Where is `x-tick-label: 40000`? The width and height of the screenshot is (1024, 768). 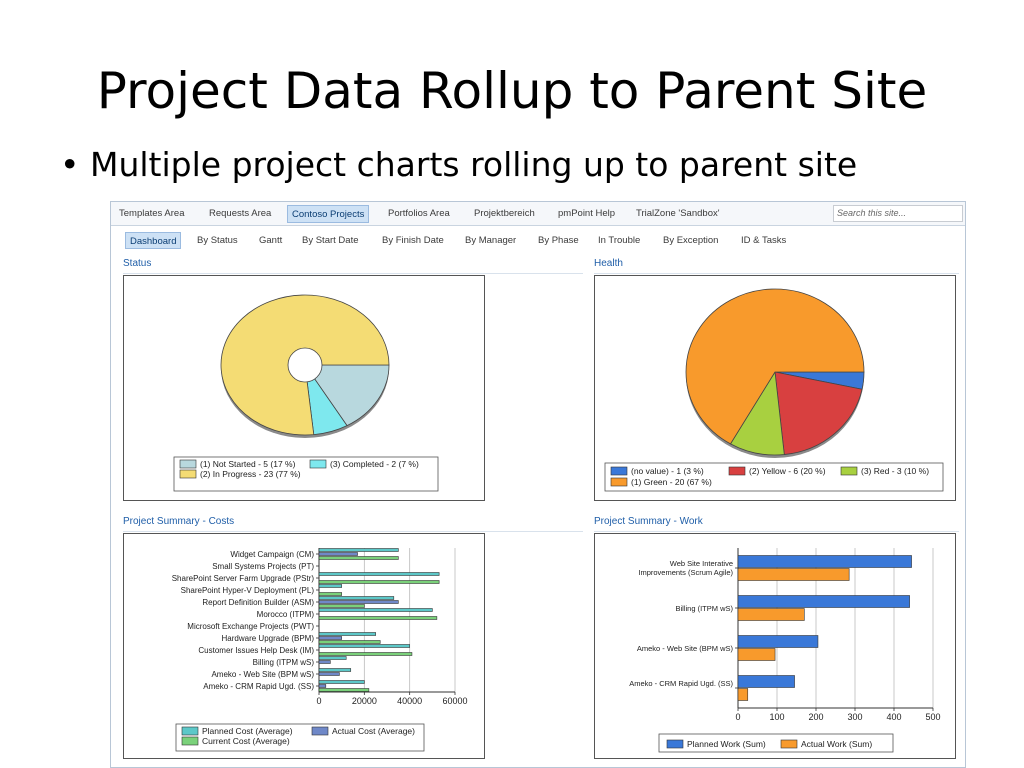
x-tick-label: 40000 is located at coordinates (409, 701).